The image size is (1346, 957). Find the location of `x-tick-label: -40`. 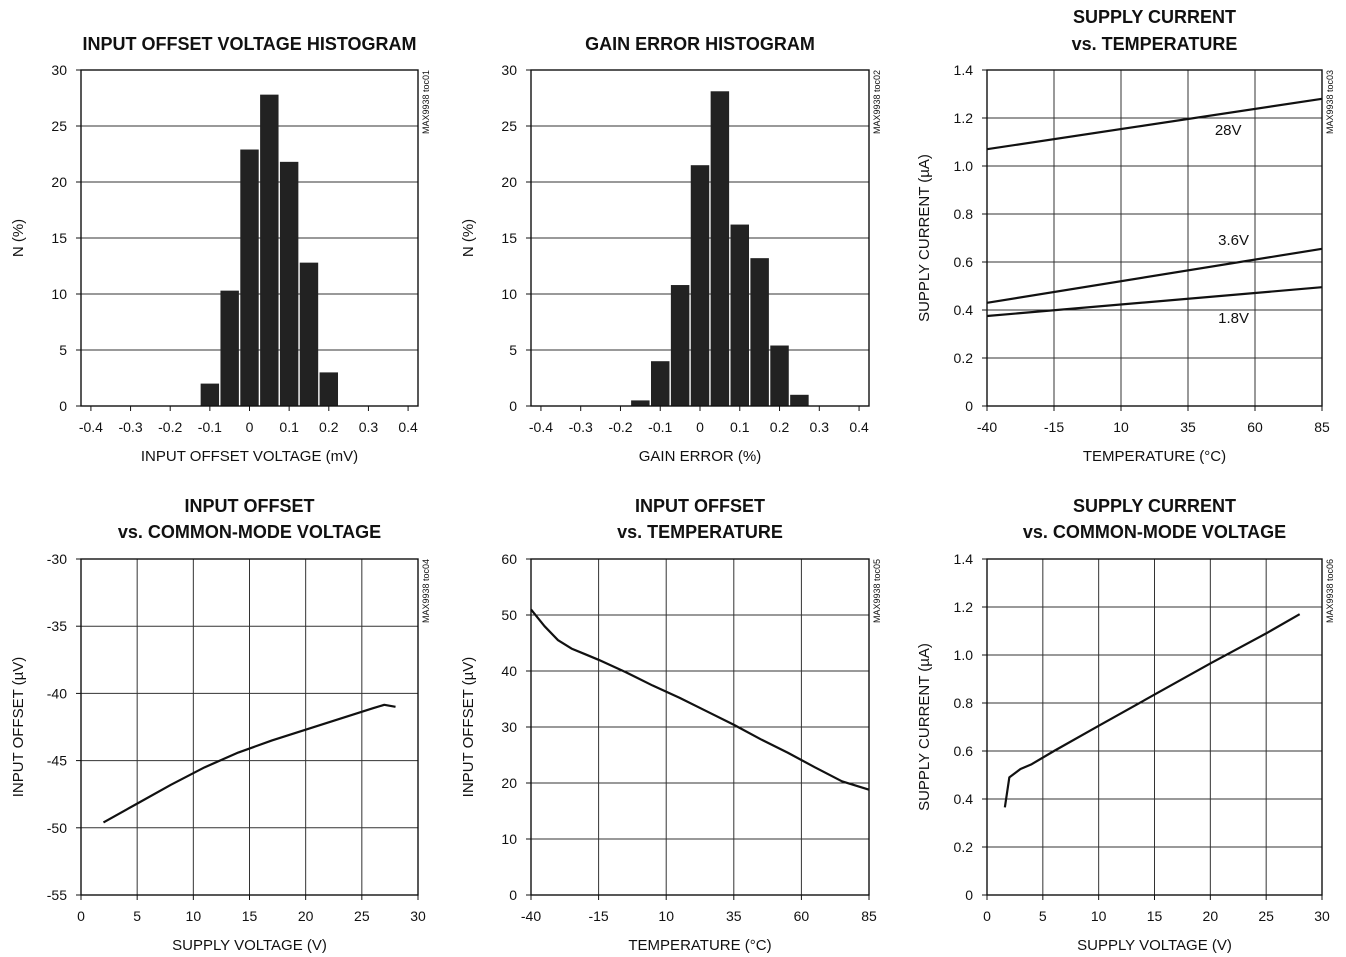

x-tick-label: -40 is located at coordinates (987, 427).